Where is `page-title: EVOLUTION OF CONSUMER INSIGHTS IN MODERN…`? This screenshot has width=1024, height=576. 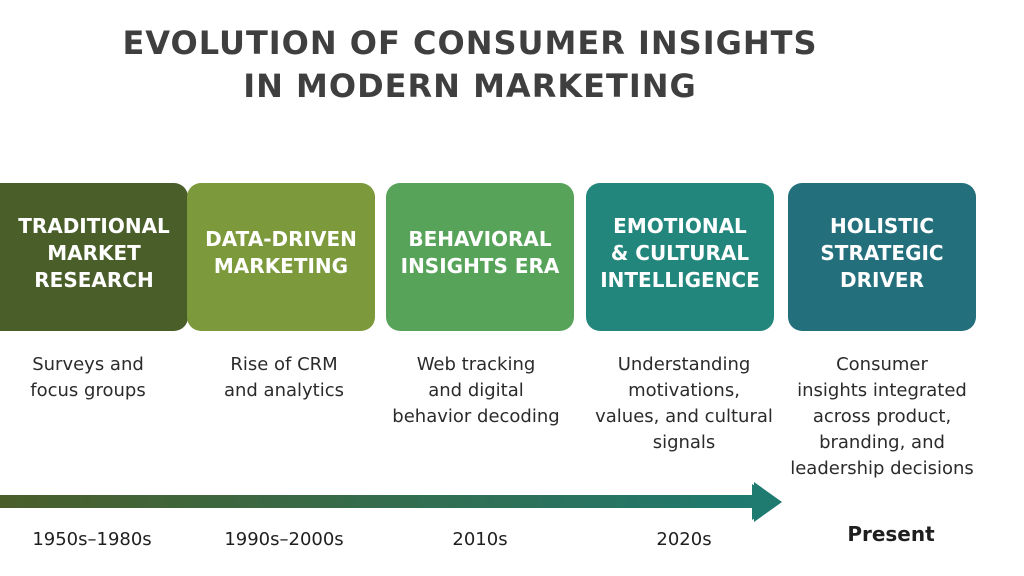 page-title: EVOLUTION OF CONSUMER INSIGHTS IN MODERN… is located at coordinates (470, 65).